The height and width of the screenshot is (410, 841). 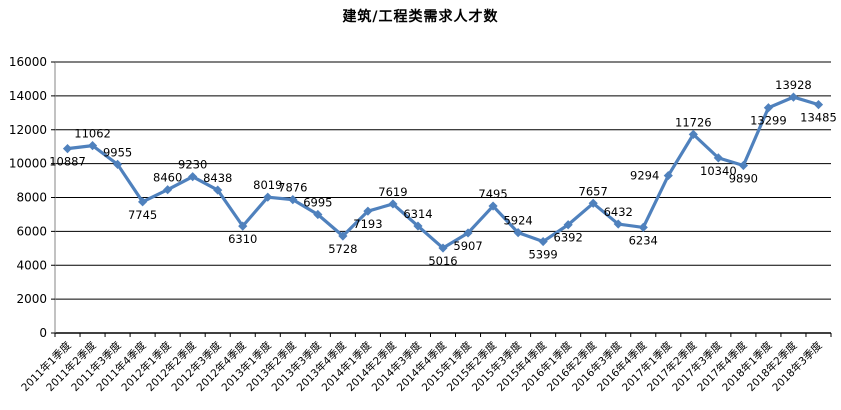 What do you see at coordinates (28, 62) in the screenshot?
I see `y-axis-label: 16000` at bounding box center [28, 62].